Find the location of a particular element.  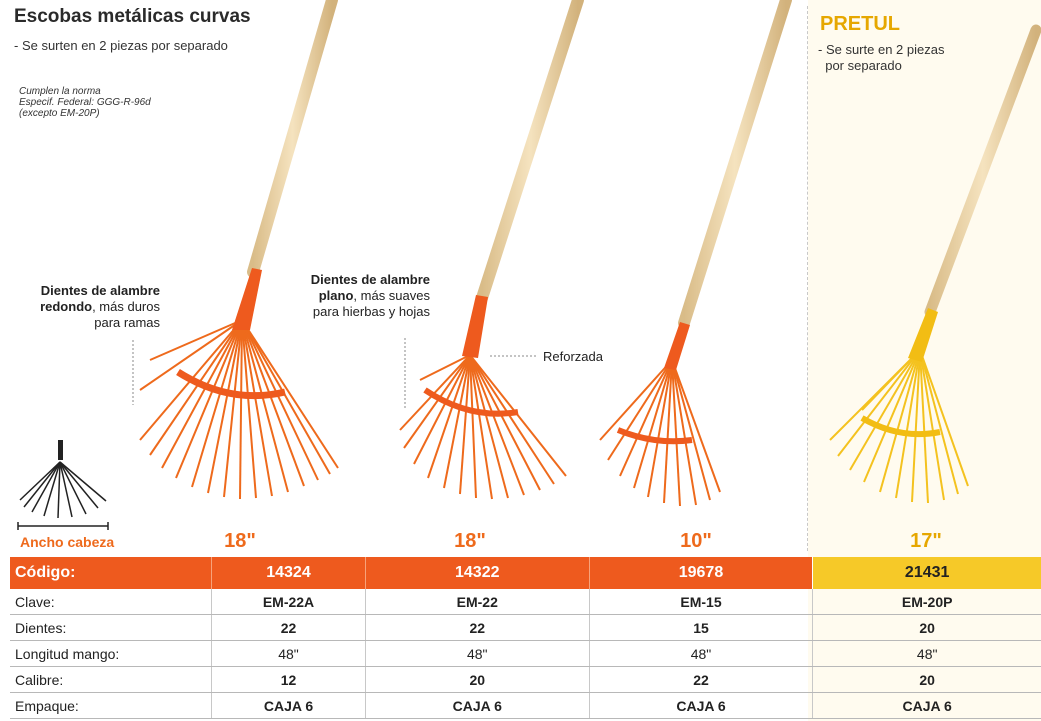

row-label: Longitud mango: is located at coordinates (111, 653).